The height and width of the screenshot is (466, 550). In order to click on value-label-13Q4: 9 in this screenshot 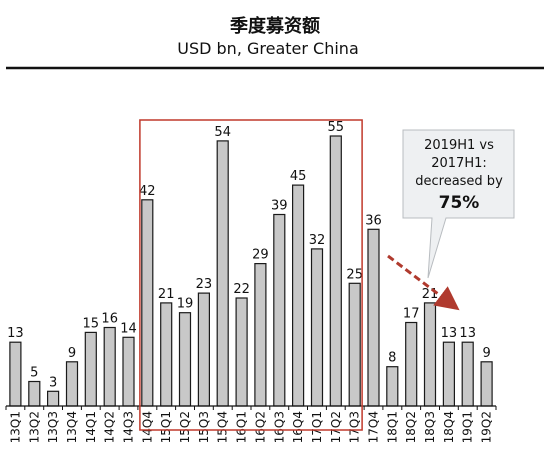, I will do `click(72, 353)`.